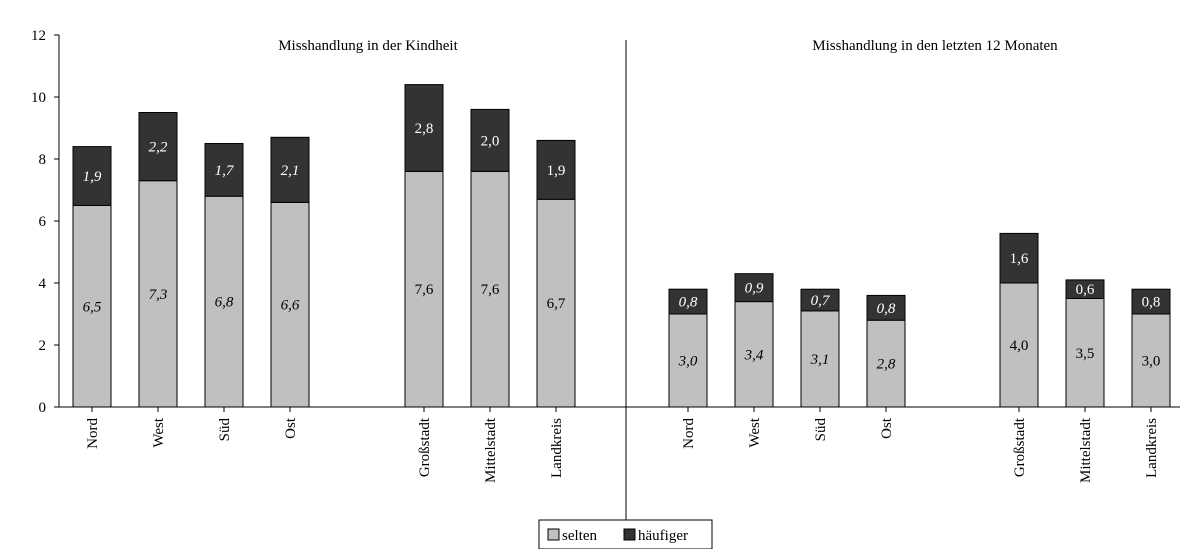  I want to click on legend: selten häufiger, so click(625, 534).